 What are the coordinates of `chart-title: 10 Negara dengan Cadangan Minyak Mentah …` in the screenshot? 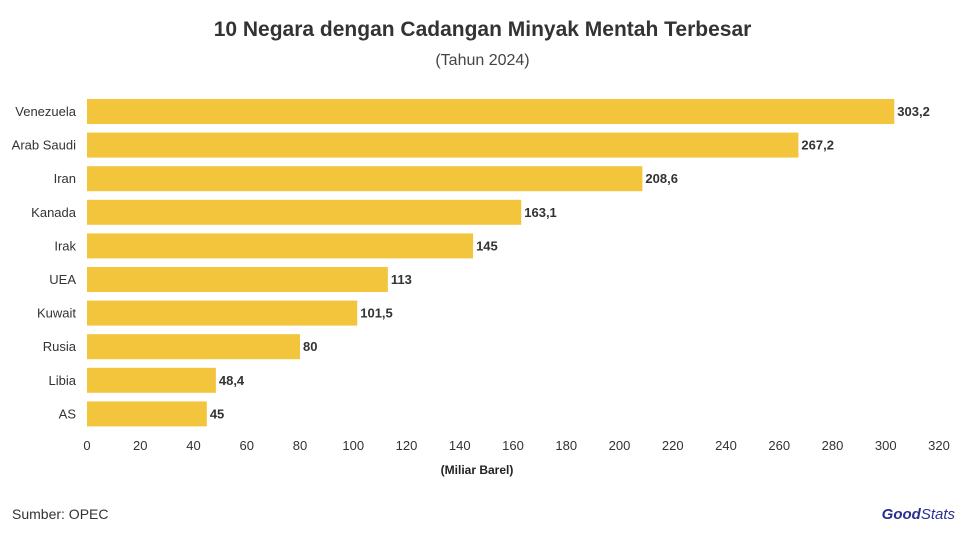 It's located at (482, 29).